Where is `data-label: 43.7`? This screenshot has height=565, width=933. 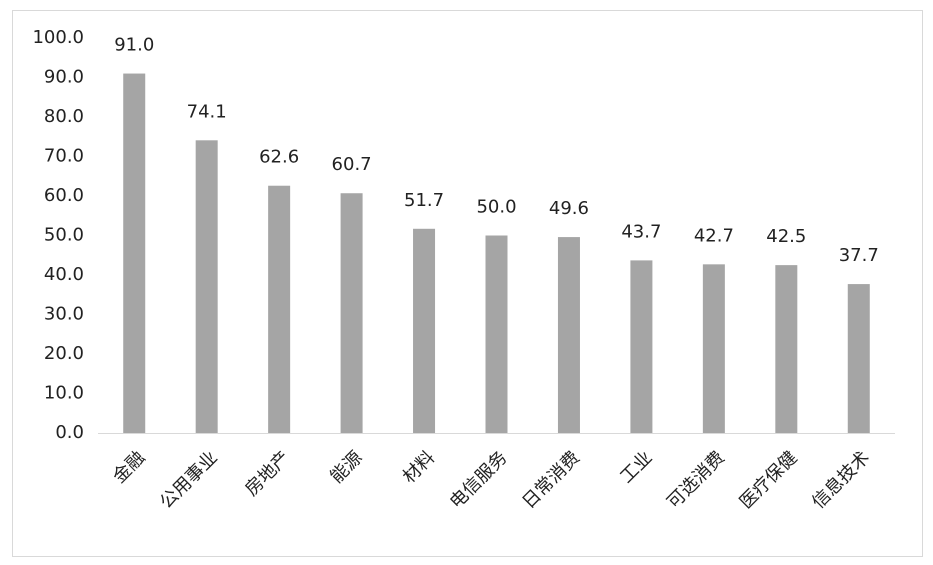
data-label: 43.7 is located at coordinates (641, 231).